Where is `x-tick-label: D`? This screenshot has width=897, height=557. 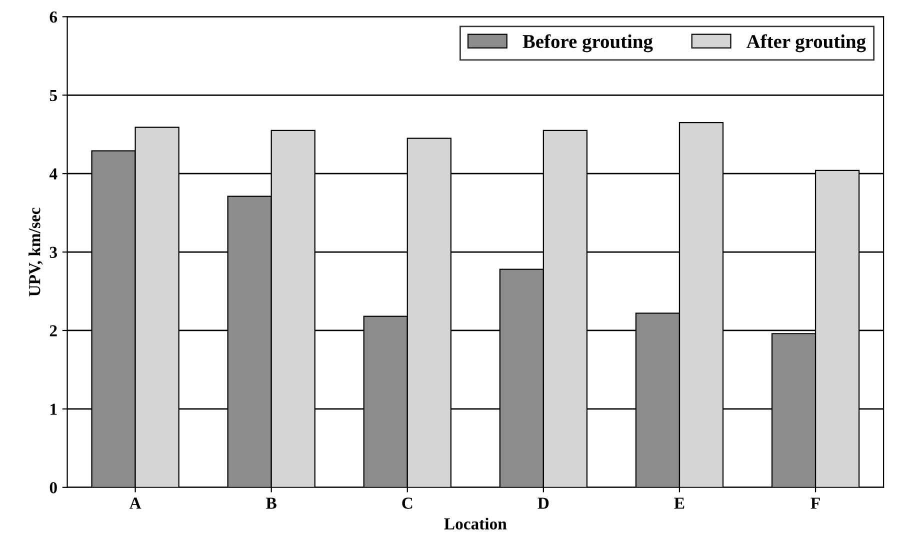 x-tick-label: D is located at coordinates (543, 503).